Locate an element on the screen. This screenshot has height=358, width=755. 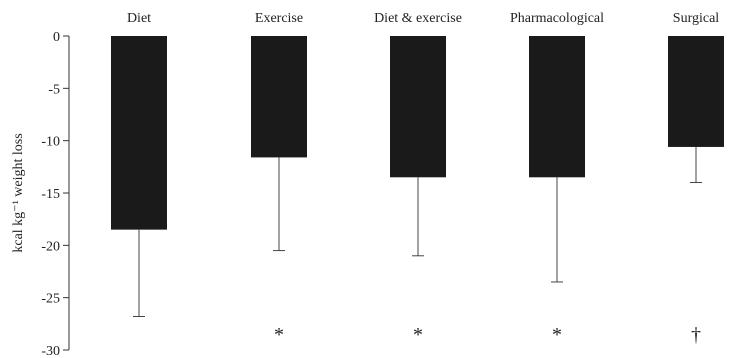
y-tick-label: -15 is located at coordinates (50, 194).